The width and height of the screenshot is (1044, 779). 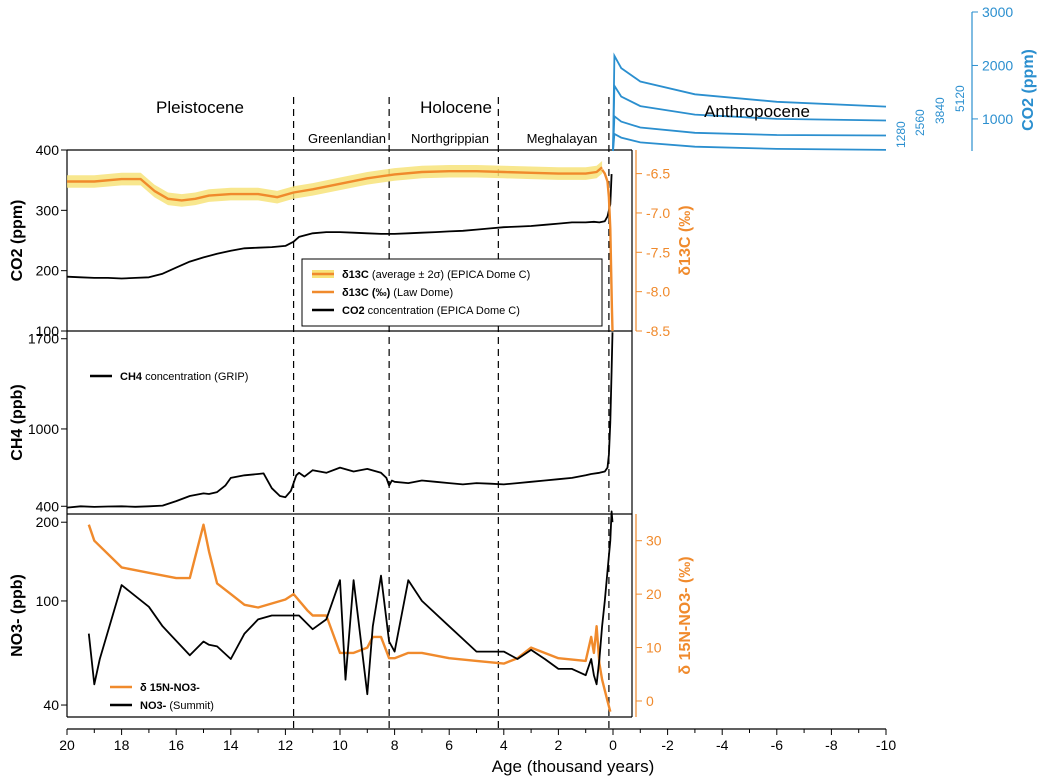 I want to click on scenario-label: 5120, so click(x=960, y=98).